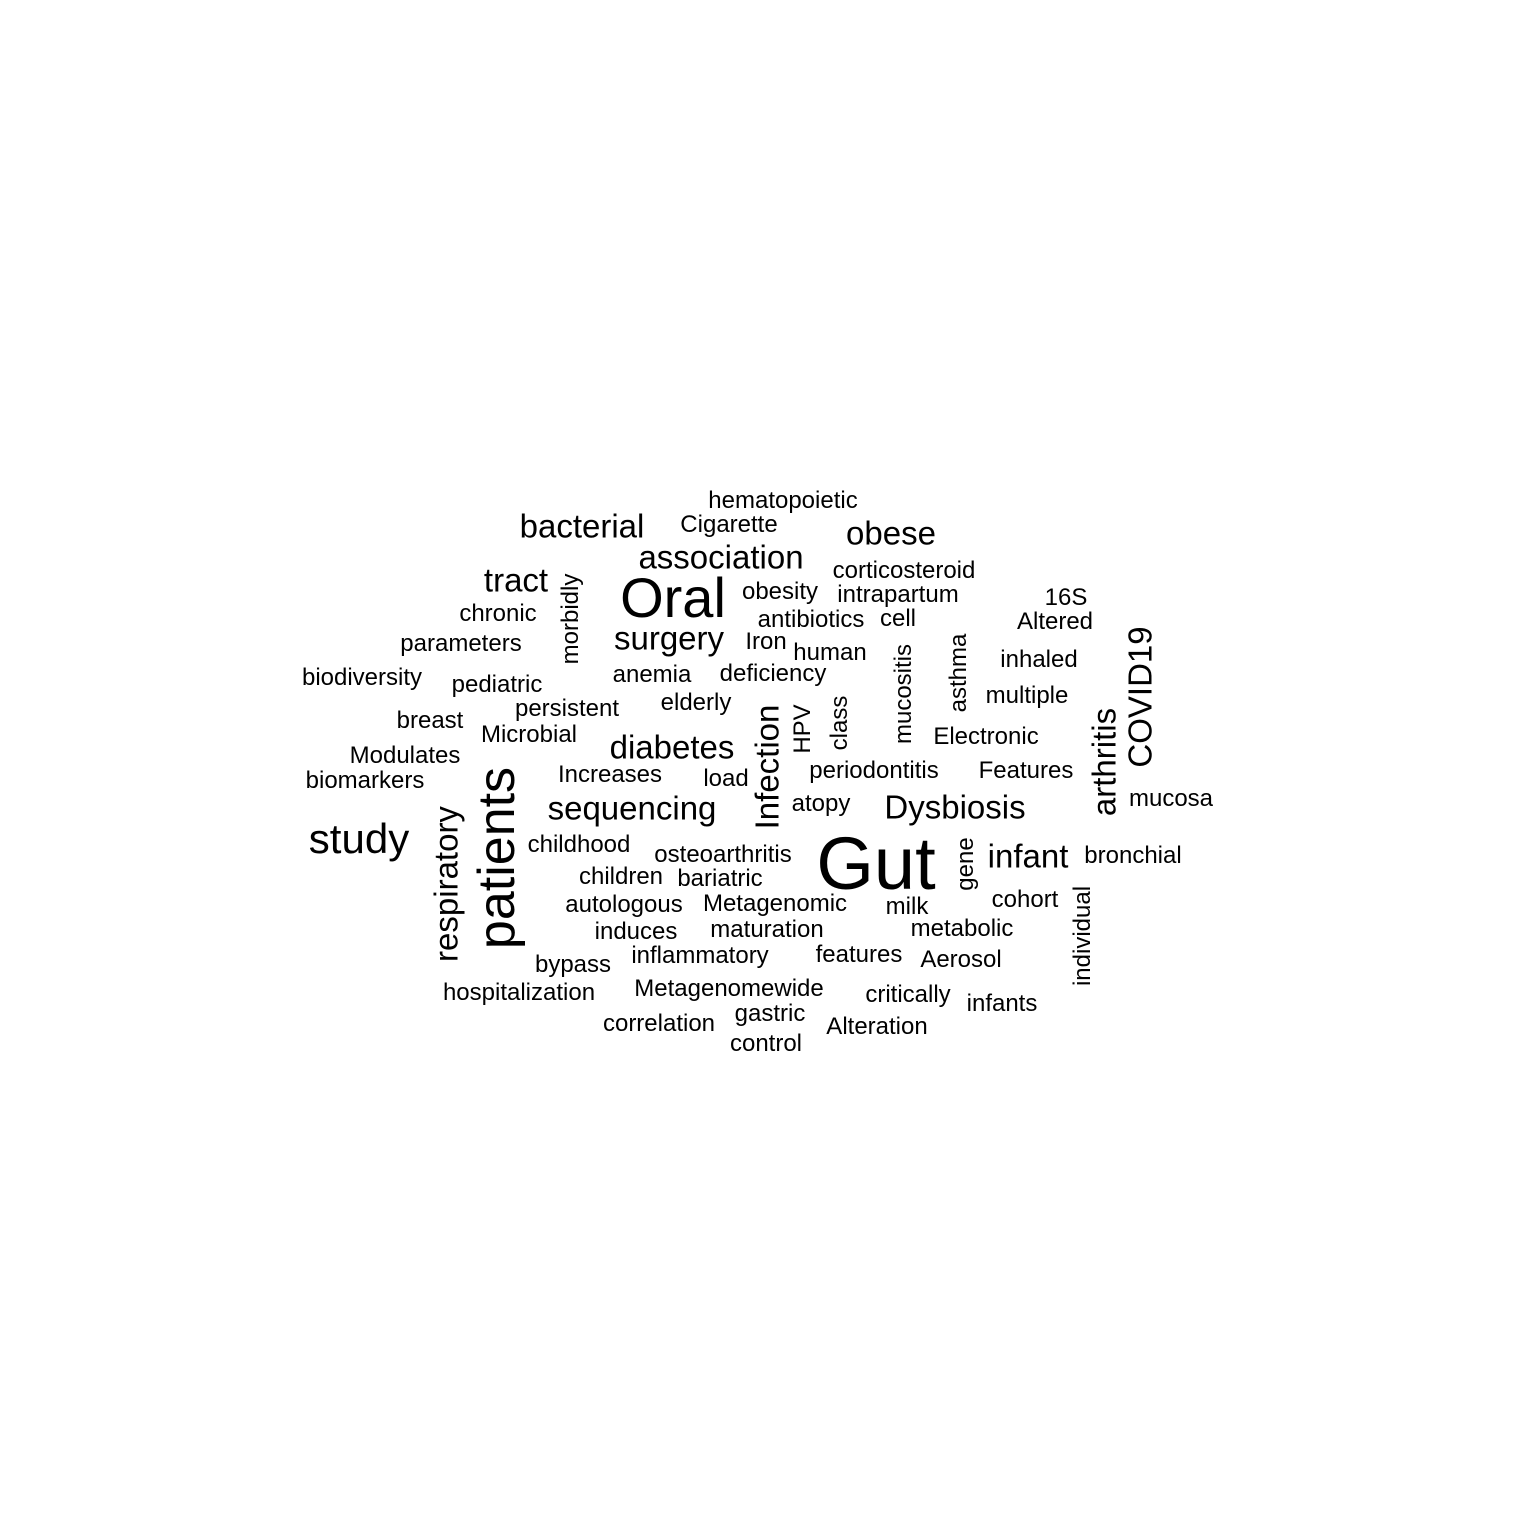  I want to click on word-alteration: Alteration, so click(877, 1026).